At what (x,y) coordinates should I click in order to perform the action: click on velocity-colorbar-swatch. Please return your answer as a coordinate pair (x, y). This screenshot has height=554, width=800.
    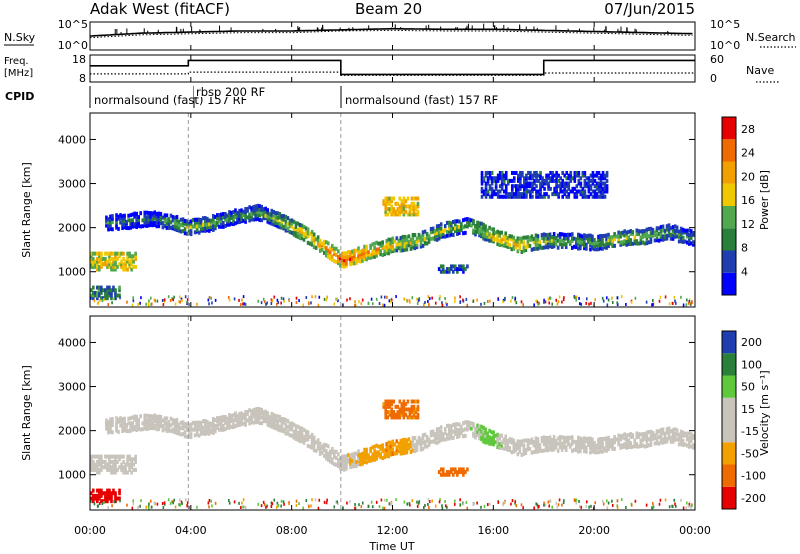
    Looking at the image, I should click on (729, 453).